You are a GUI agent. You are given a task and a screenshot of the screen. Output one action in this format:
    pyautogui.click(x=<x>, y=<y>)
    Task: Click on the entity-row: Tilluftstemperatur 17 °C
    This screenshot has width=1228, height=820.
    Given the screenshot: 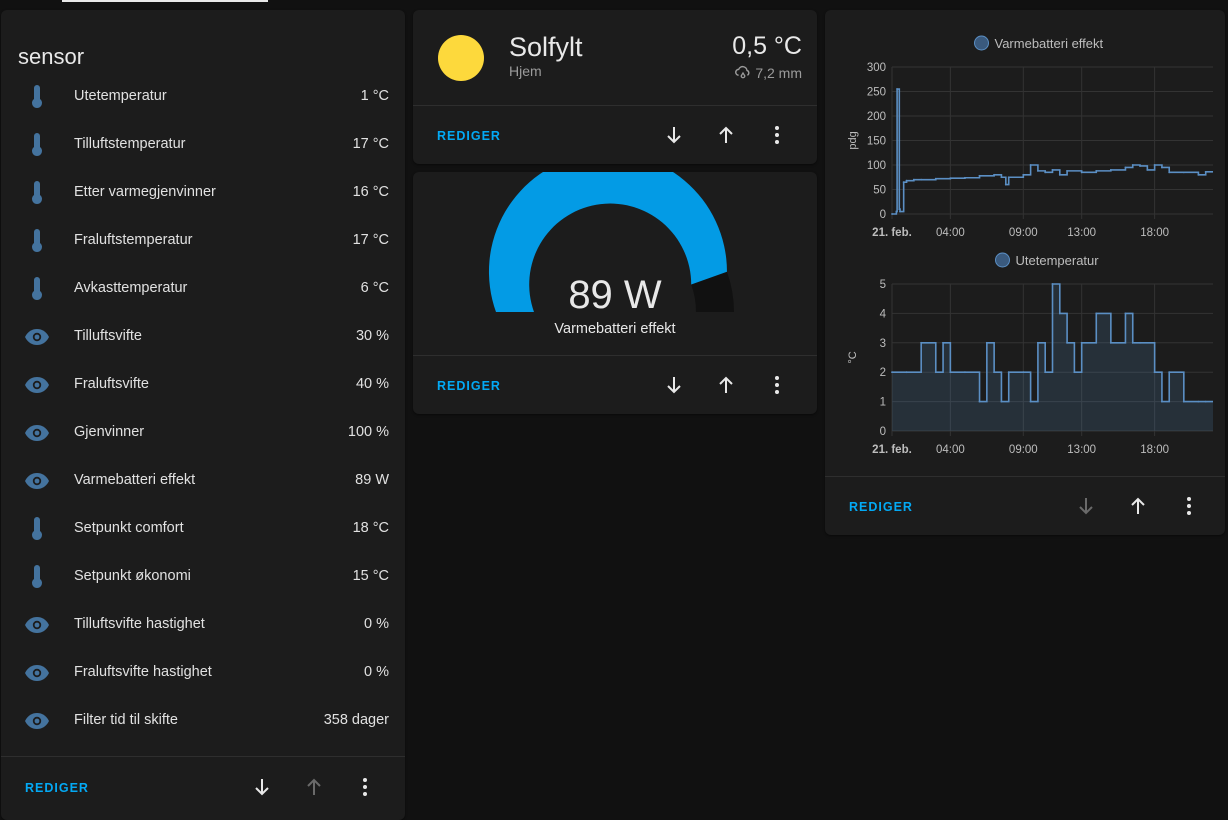 What is the action you would take?
    pyautogui.click(x=203, y=145)
    